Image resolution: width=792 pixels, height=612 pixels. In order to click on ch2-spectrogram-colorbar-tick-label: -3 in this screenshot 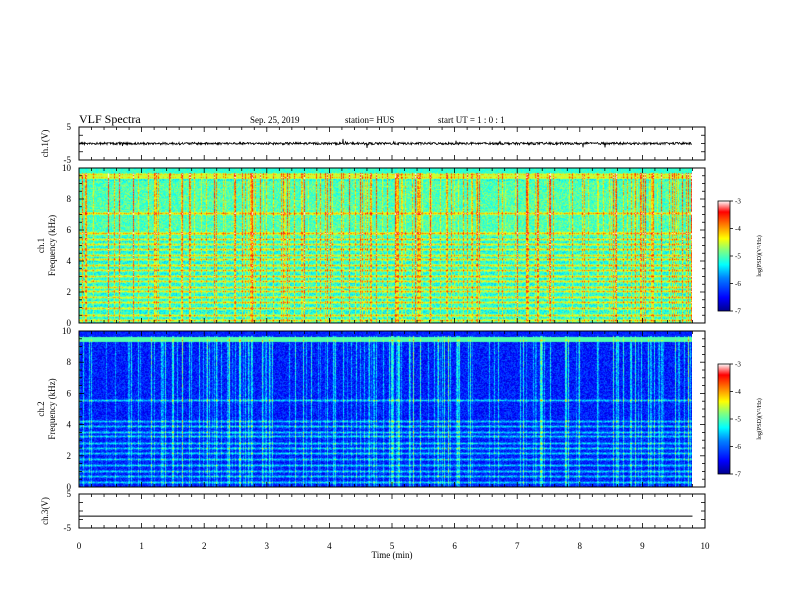, I will do `click(738, 365)`.